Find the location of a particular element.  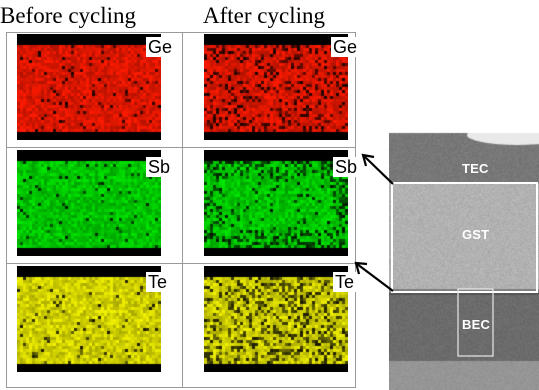

te-label-after: Te is located at coordinates (345, 282).